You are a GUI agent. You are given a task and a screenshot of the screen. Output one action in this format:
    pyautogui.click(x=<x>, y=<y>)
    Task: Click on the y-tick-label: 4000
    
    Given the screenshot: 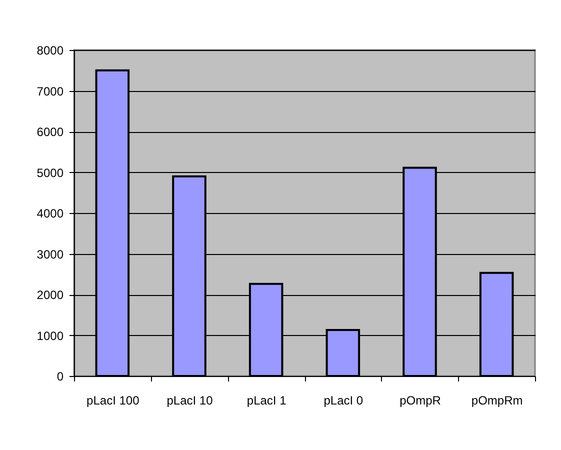 What is the action you would take?
    pyautogui.click(x=50, y=213)
    